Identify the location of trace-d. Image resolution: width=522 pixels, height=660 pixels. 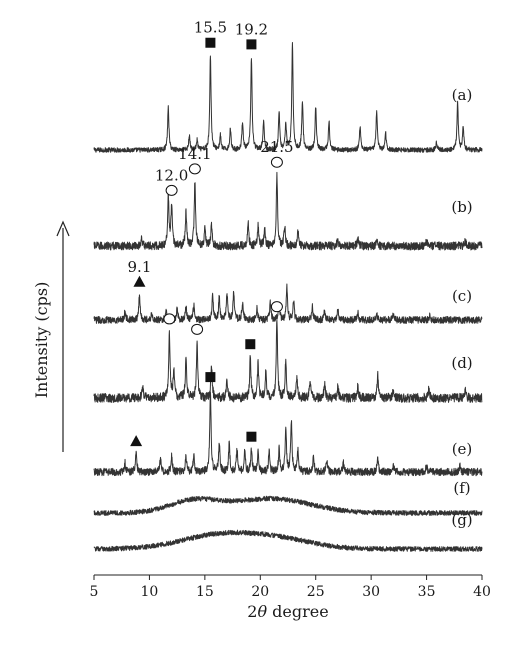
(288, 361).